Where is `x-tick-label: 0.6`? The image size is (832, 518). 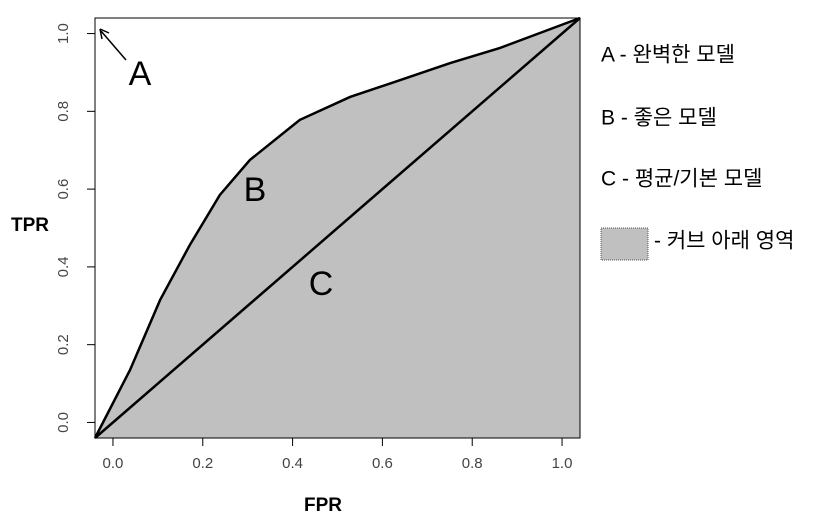 x-tick-label: 0.6 is located at coordinates (382, 463).